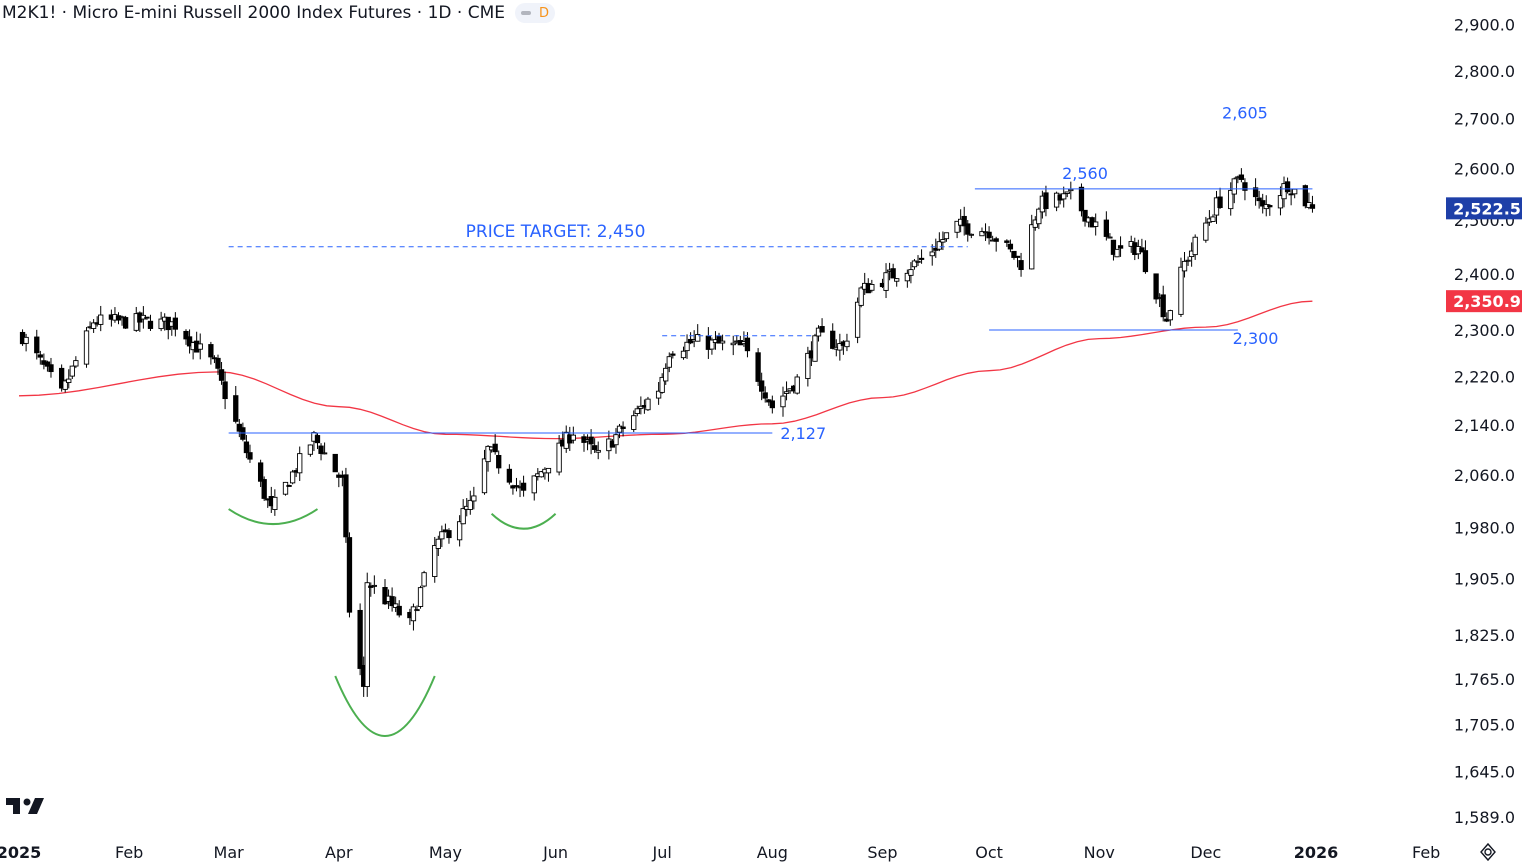 This screenshot has width=1522, height=866. I want to click on price-tick-label: 2,900.0, so click(1484, 25).